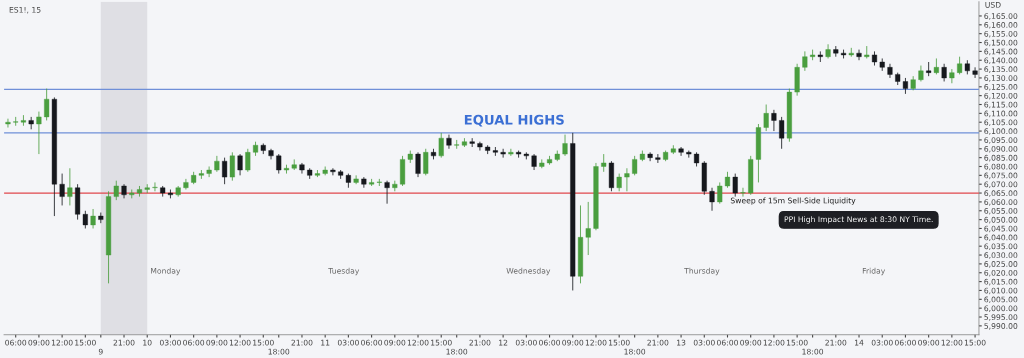 The image size is (1024, 358). What do you see at coordinates (514, 120) in the screenshot?
I see `annotation: EQUAL HIGHS` at bounding box center [514, 120].